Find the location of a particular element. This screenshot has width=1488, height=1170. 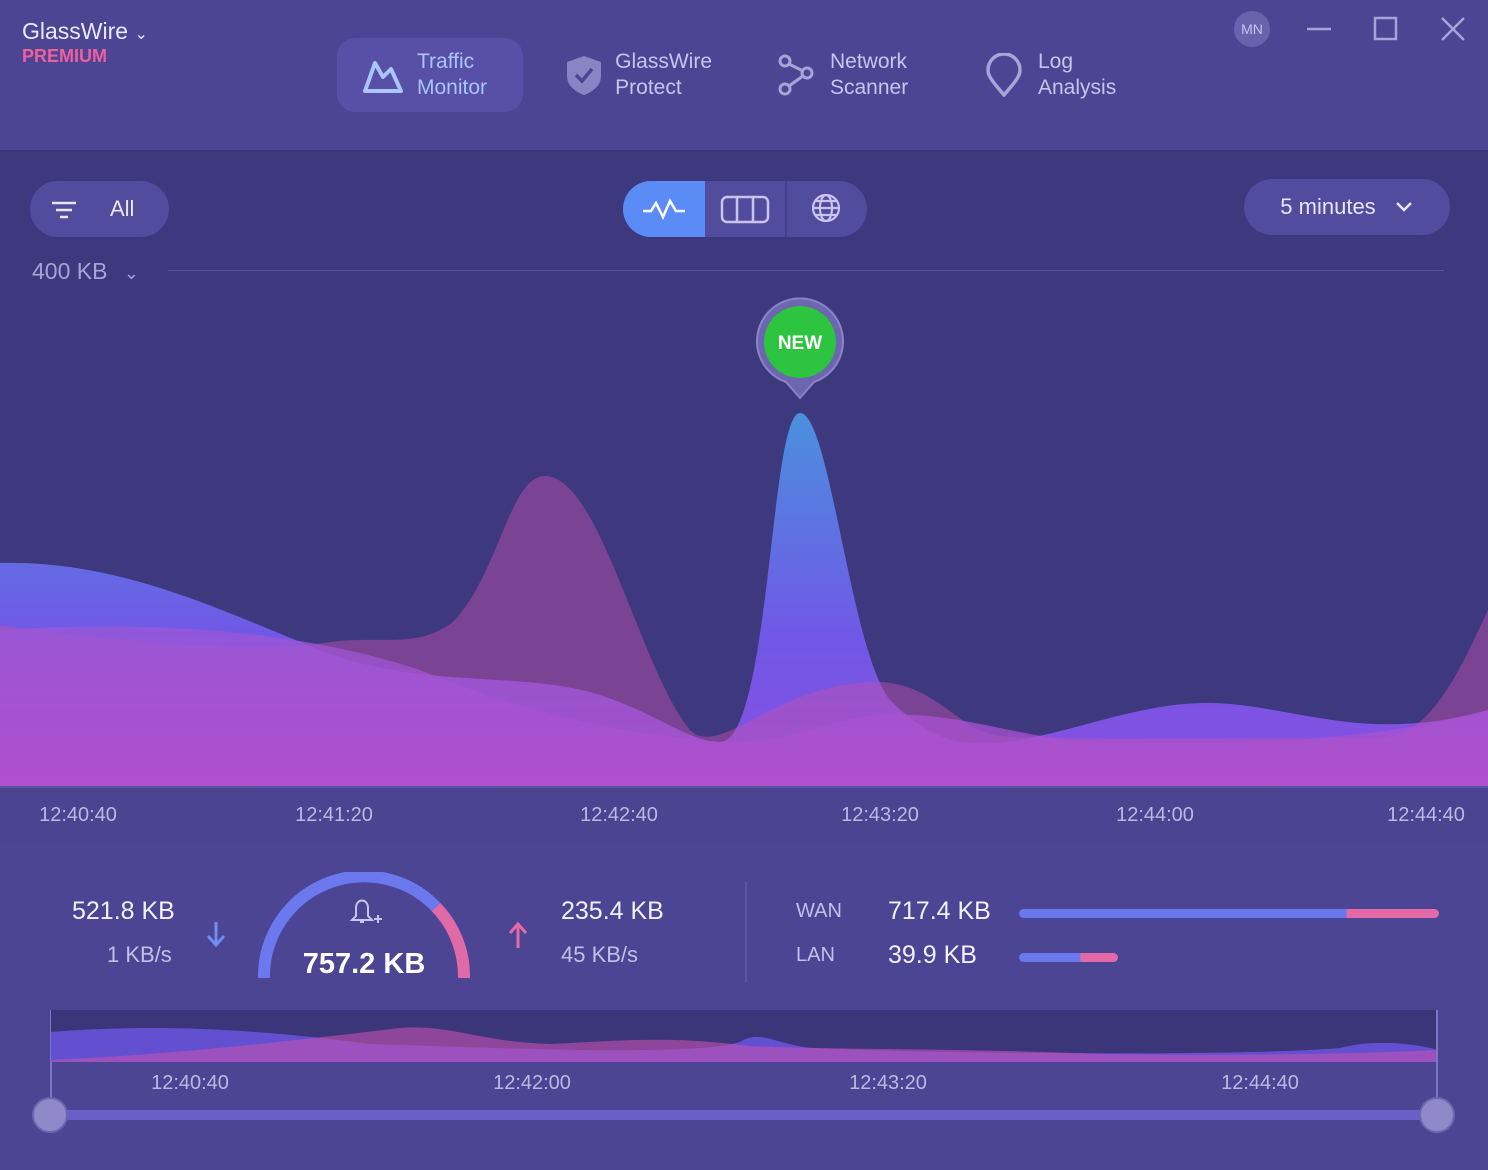

scale-dropdown: 400 KB ⌄ is located at coordinates (85, 271).